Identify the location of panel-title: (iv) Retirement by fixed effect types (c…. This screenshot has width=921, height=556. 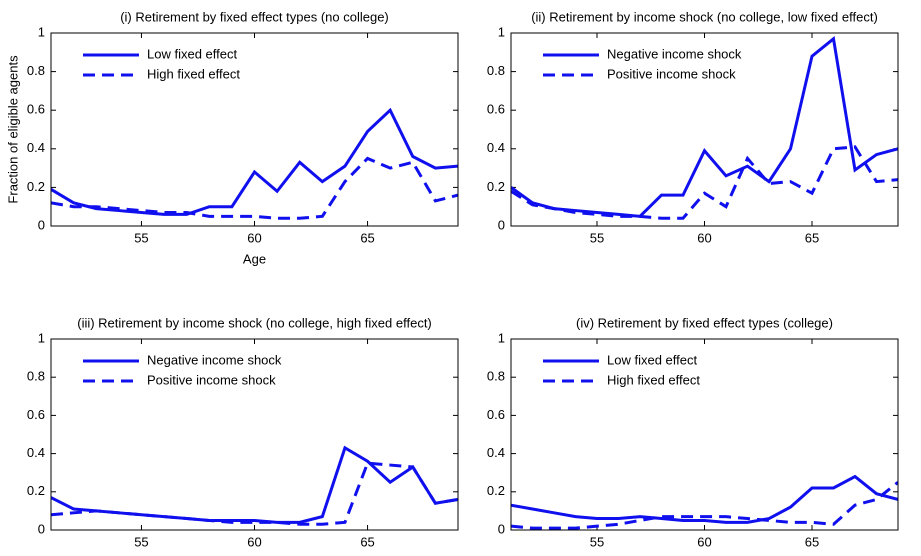
(704, 322).